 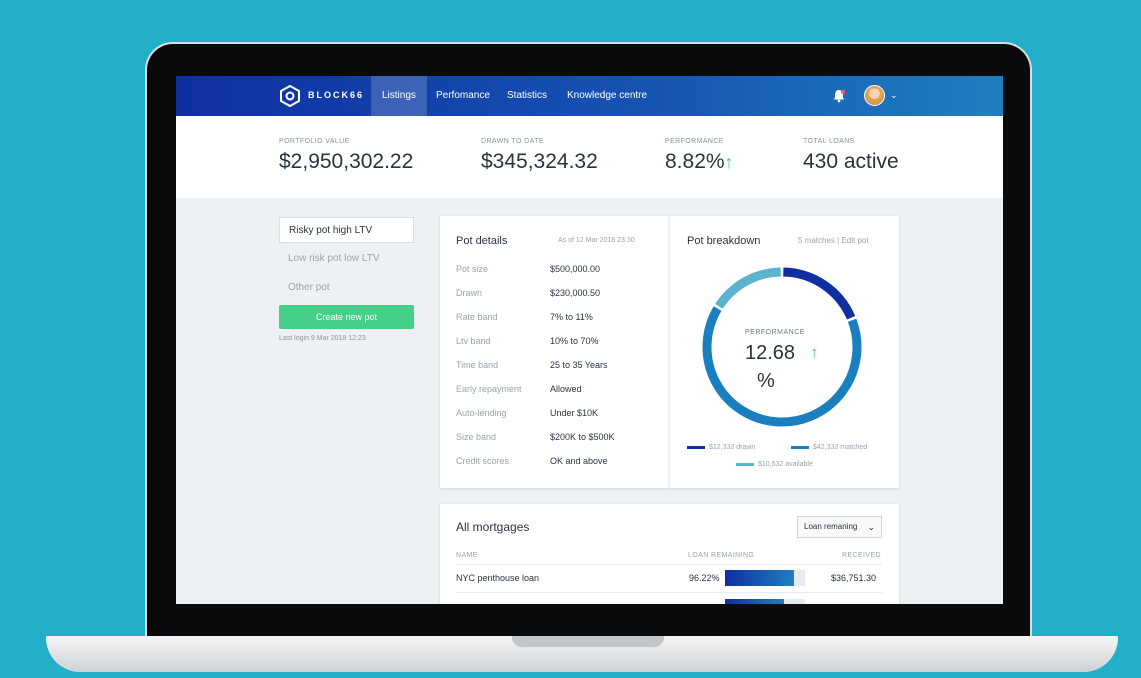 I want to click on stat-value: $2,950,302.22, so click(x=346, y=161).